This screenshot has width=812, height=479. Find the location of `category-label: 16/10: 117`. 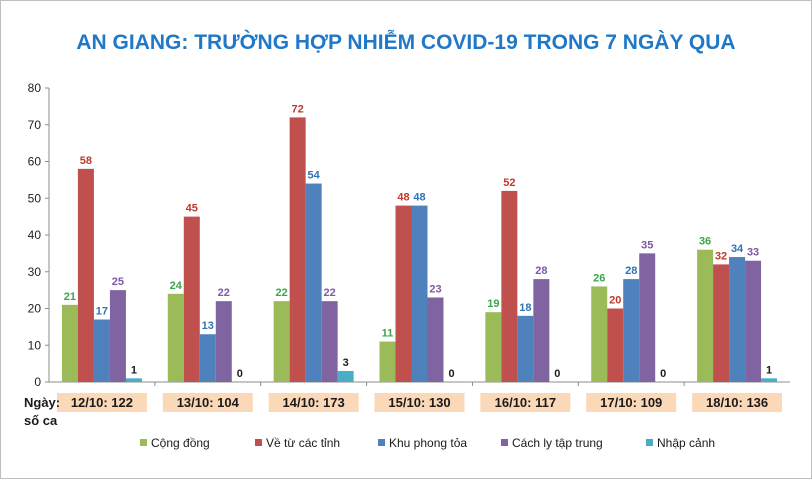

category-label: 16/10: 117 is located at coordinates (525, 402).